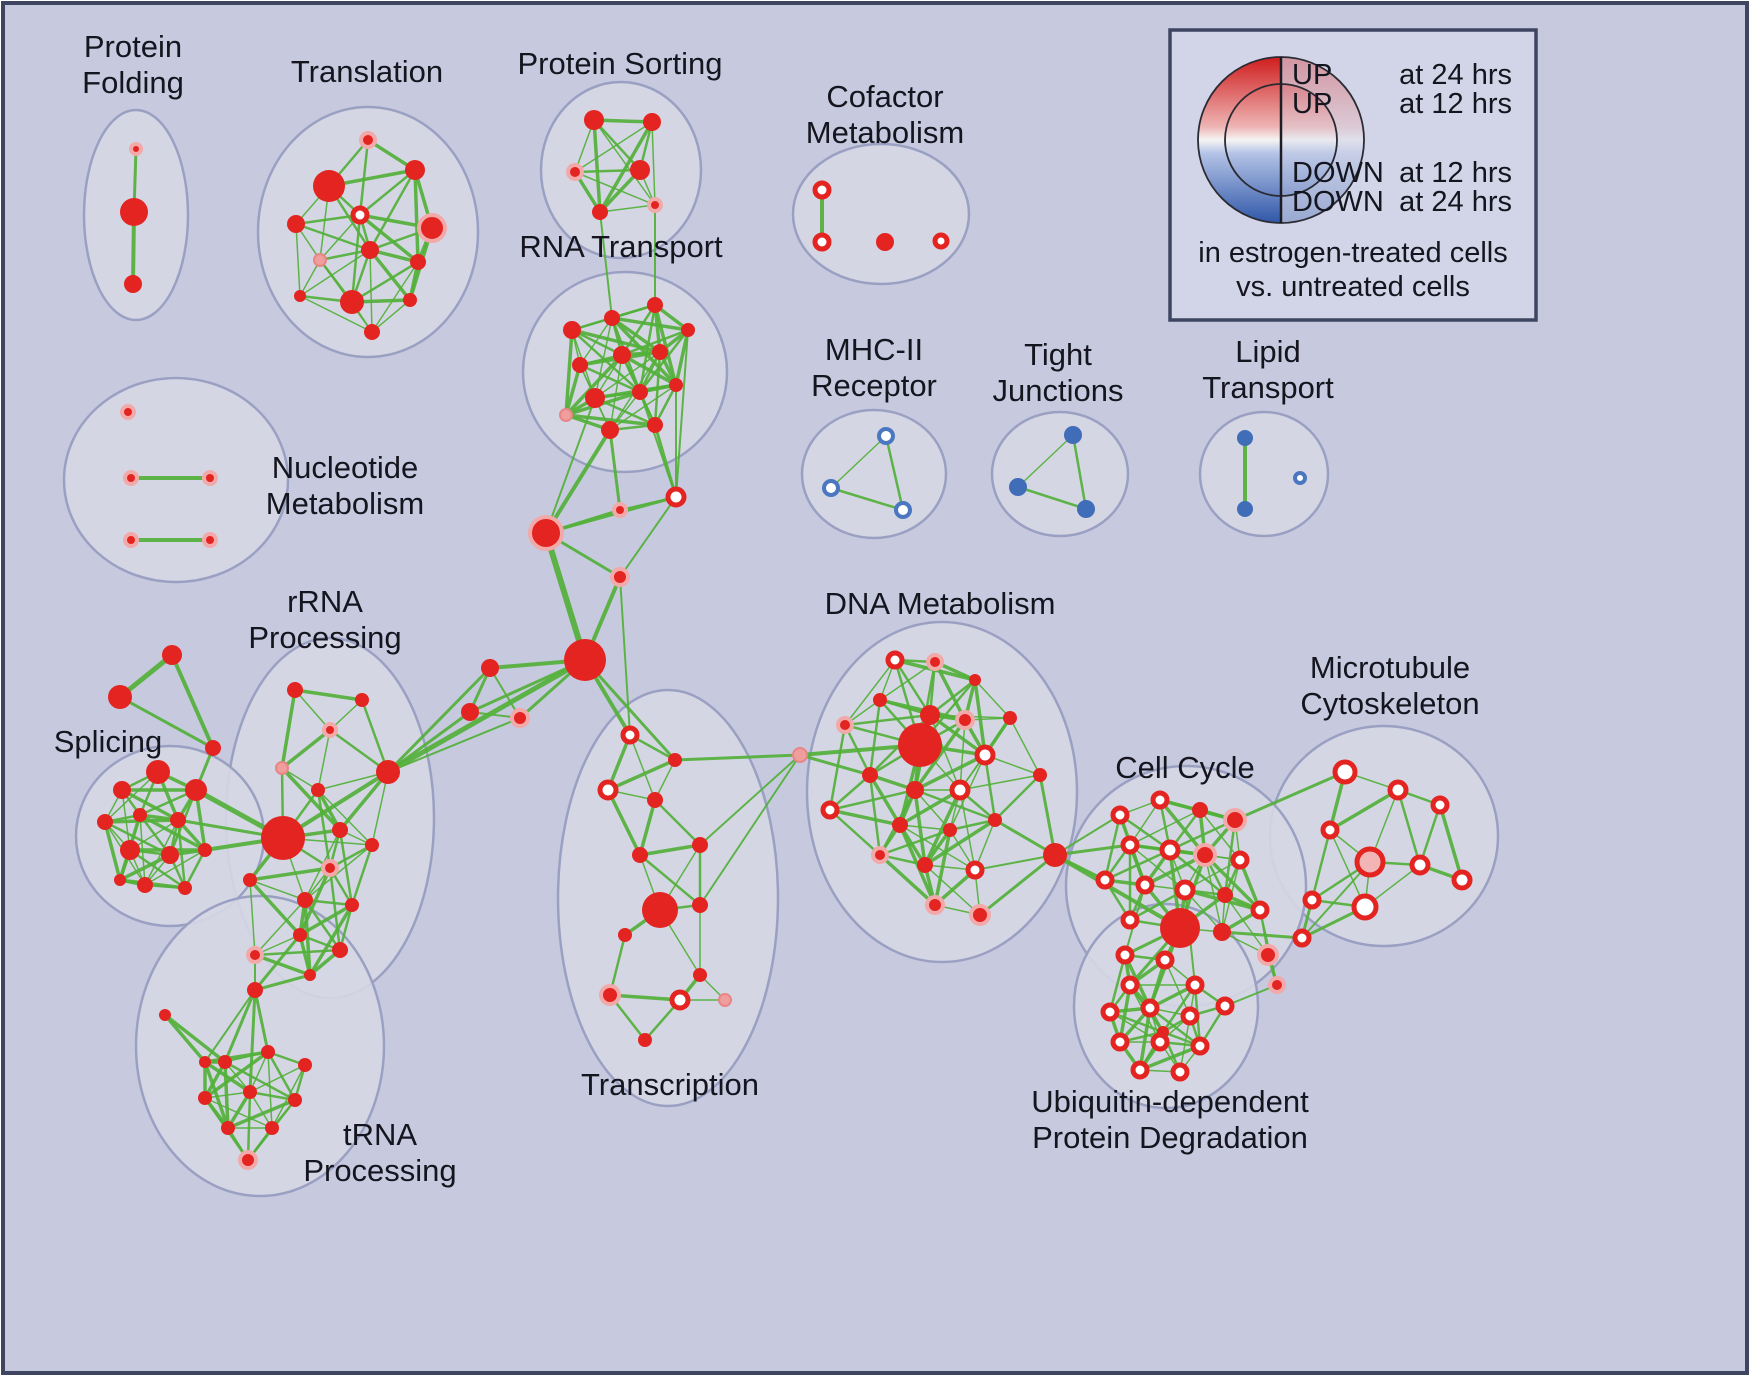 Image resolution: width=1750 pixels, height=1376 pixels. I want to click on cluster-ellipse-cm, so click(881, 214).